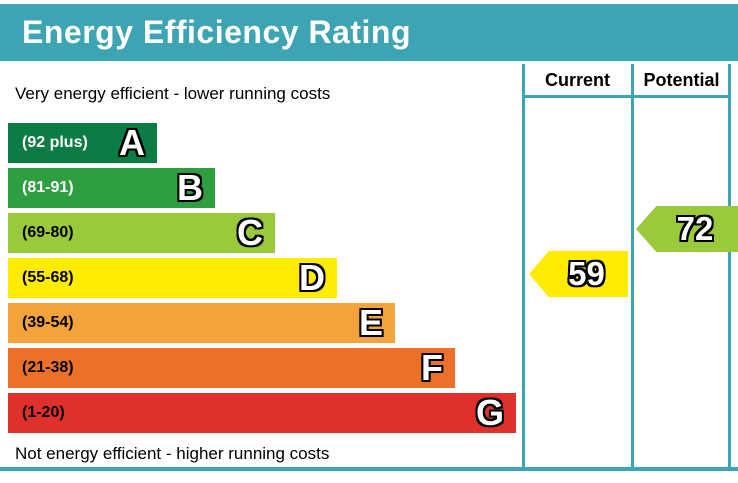 Image resolution: width=738 pixels, height=483 pixels. I want to click on band-letter: A, so click(132, 142).